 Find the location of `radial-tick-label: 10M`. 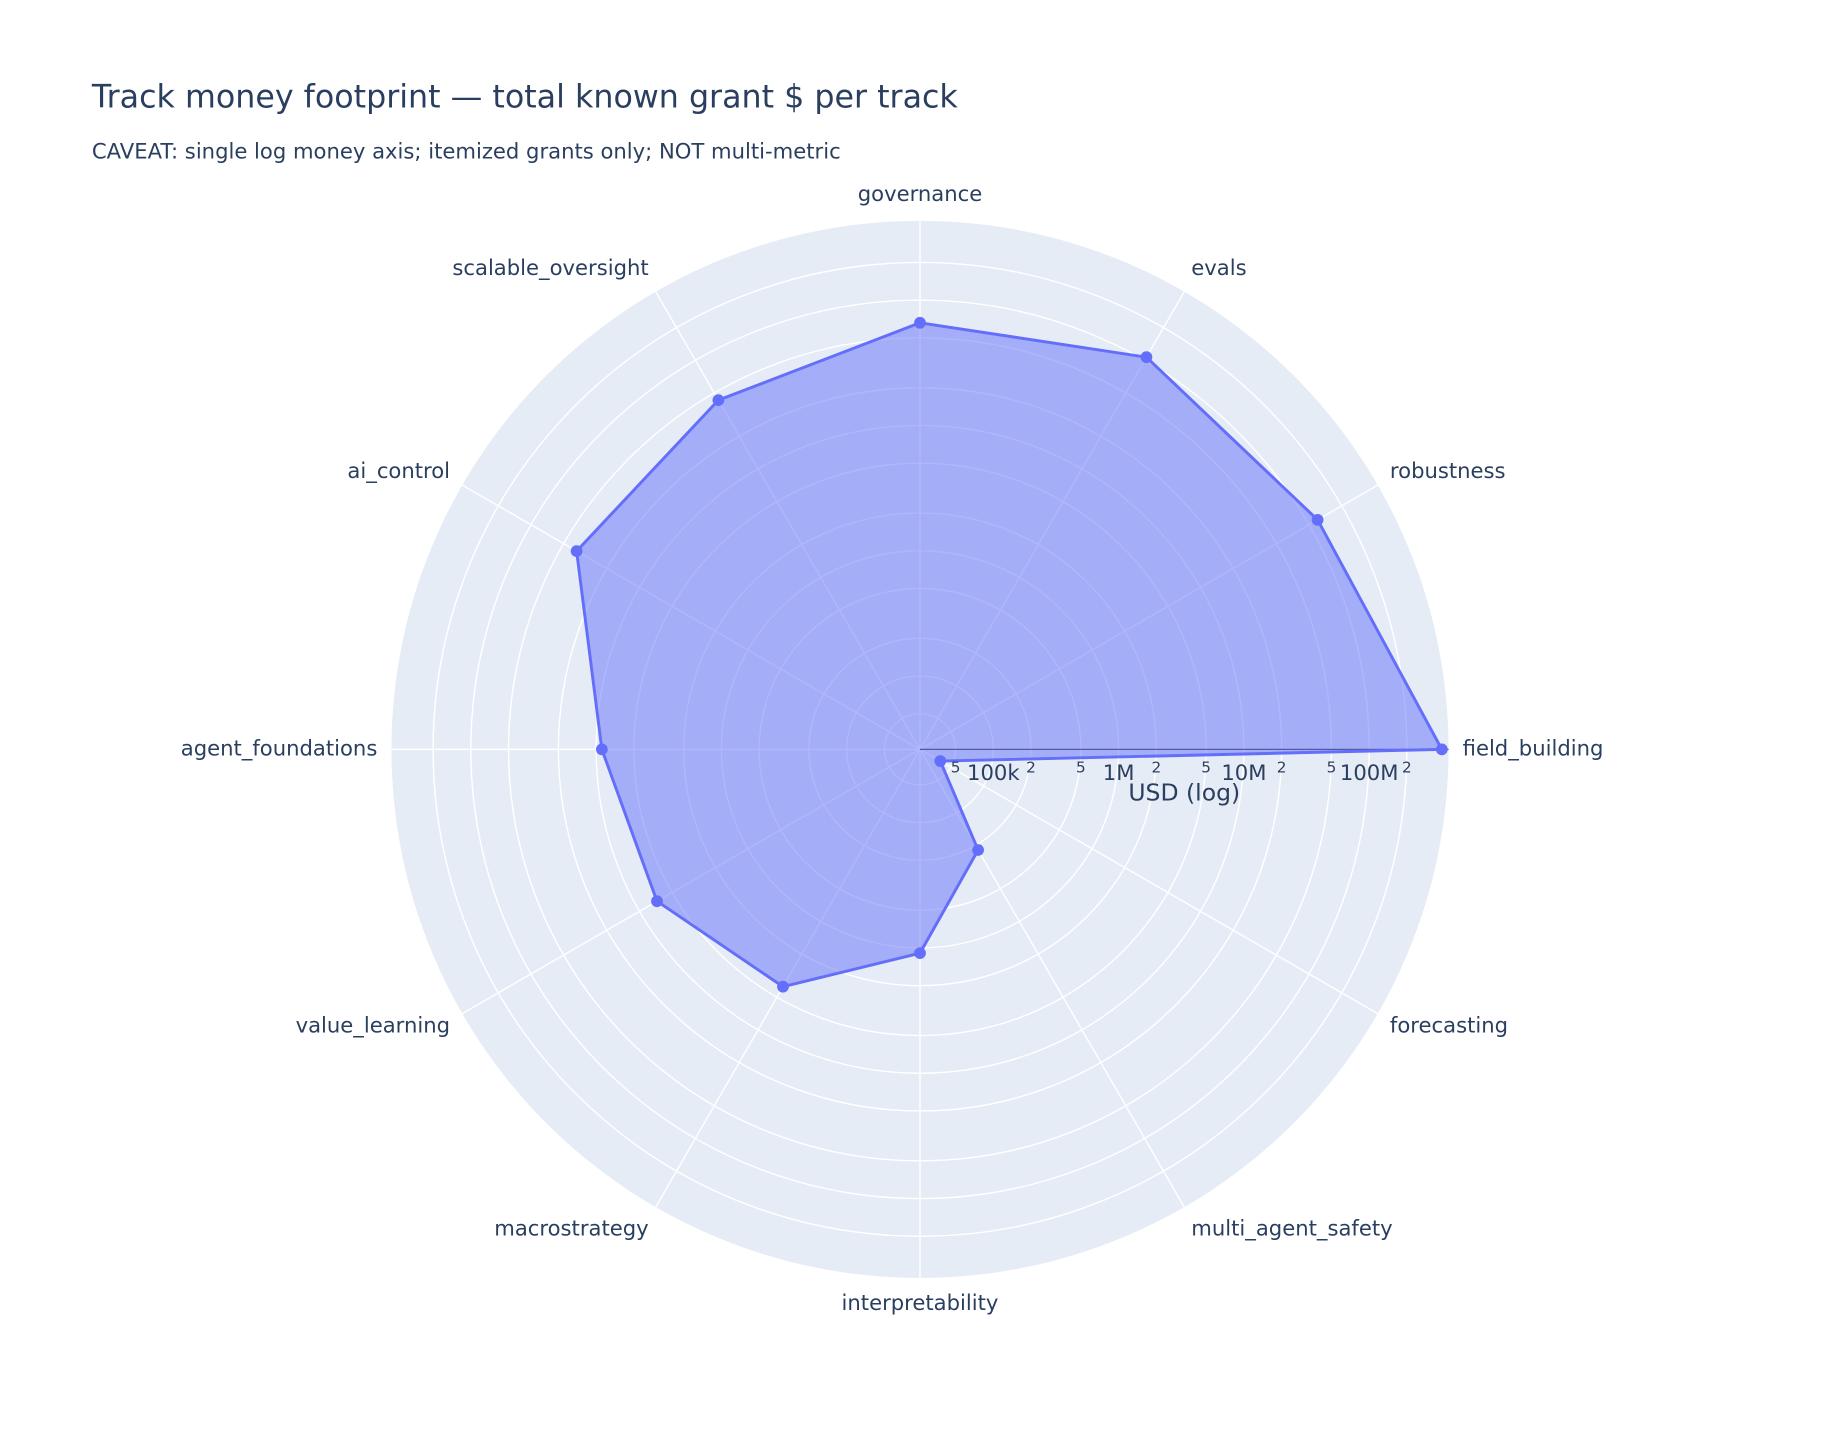

radial-tick-label: 10M is located at coordinates (1243, 772).